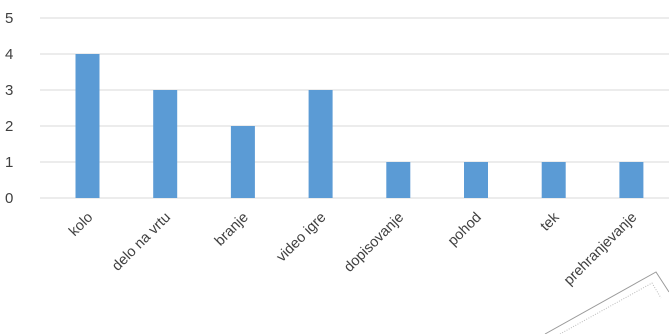 The image size is (669, 334). Describe the element at coordinates (465, 230) in the screenshot. I see `category-label: pohod` at that location.